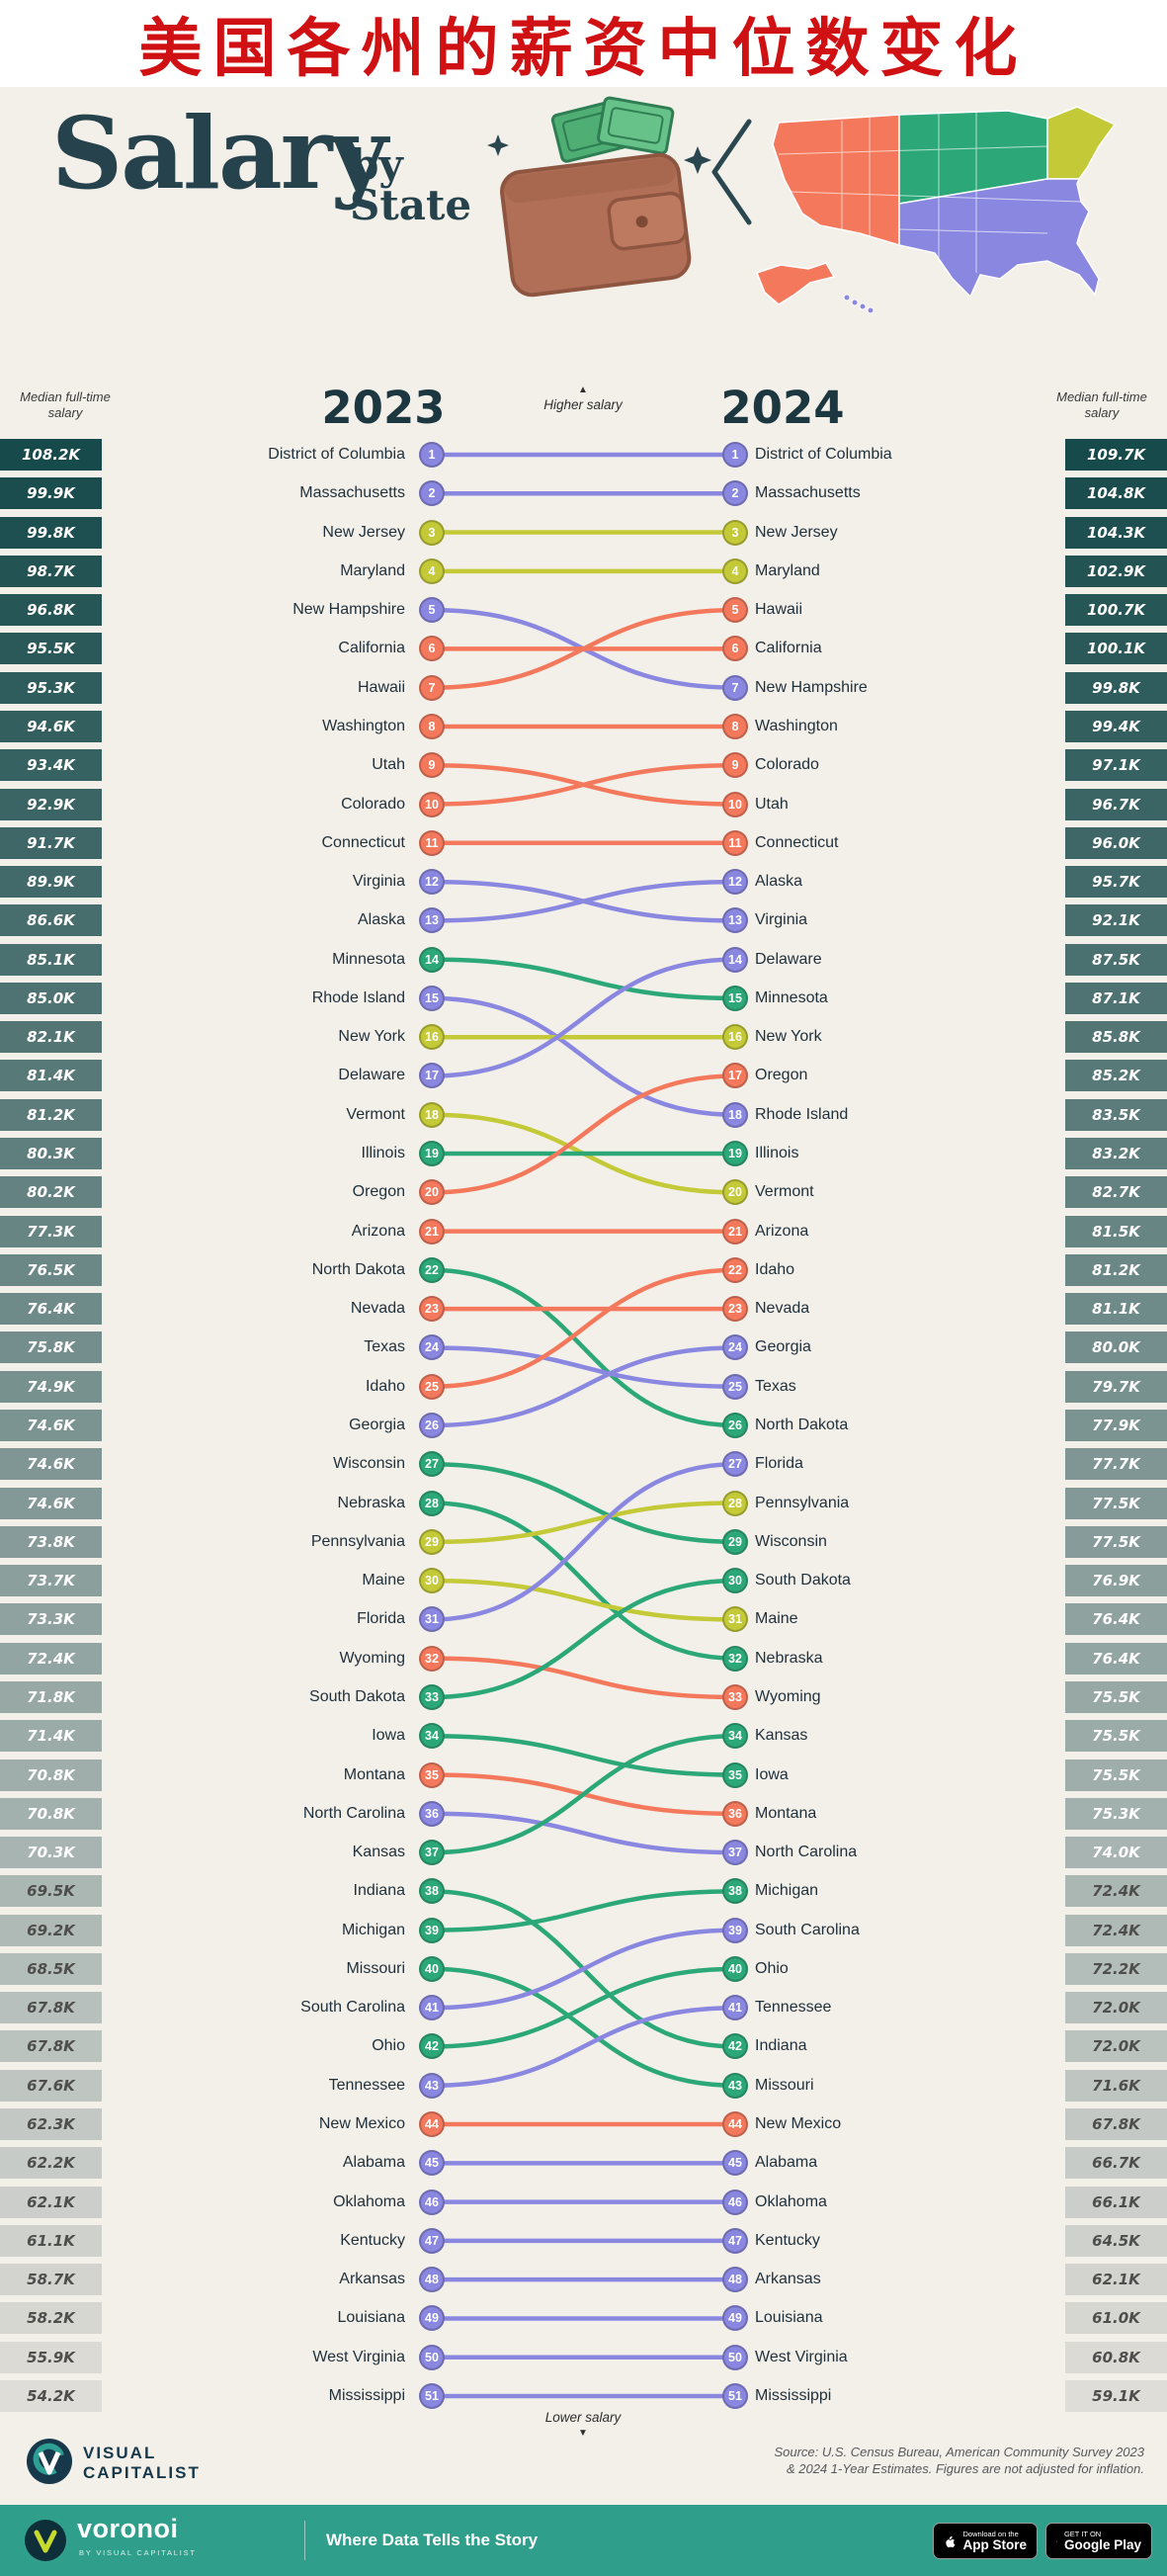 The image size is (1167, 2576). I want to click on rank-badge-2024: 45, so click(735, 2163).